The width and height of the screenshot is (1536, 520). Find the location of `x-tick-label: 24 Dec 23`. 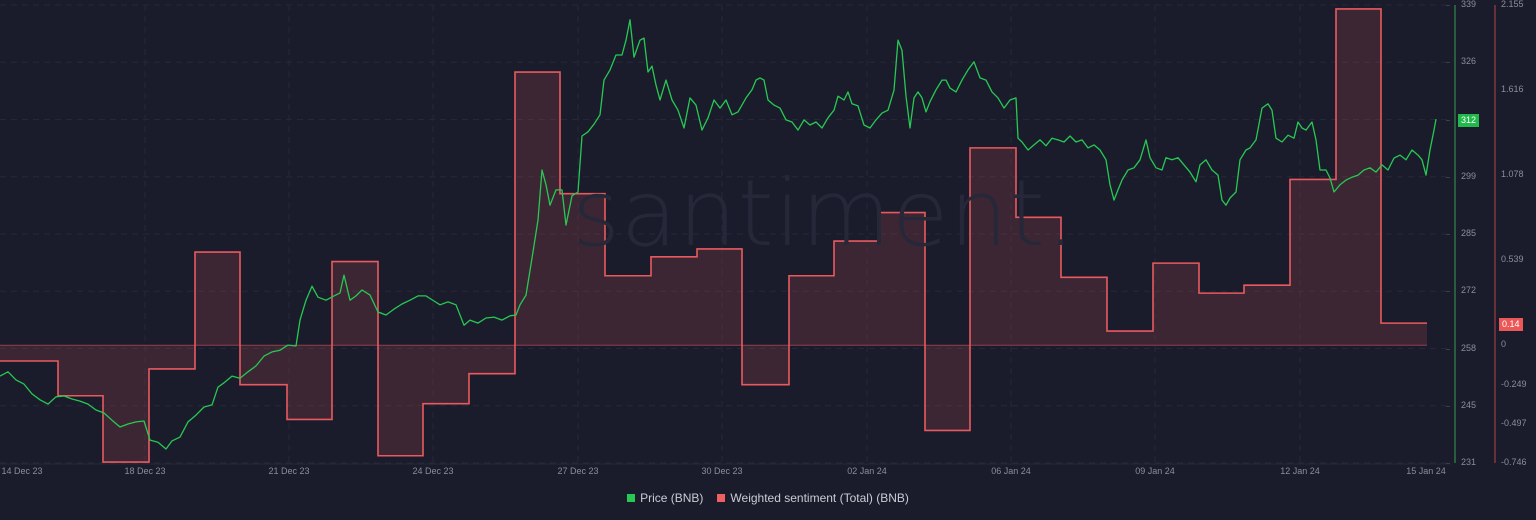

x-tick-label: 24 Dec 23 is located at coordinates (433, 471).